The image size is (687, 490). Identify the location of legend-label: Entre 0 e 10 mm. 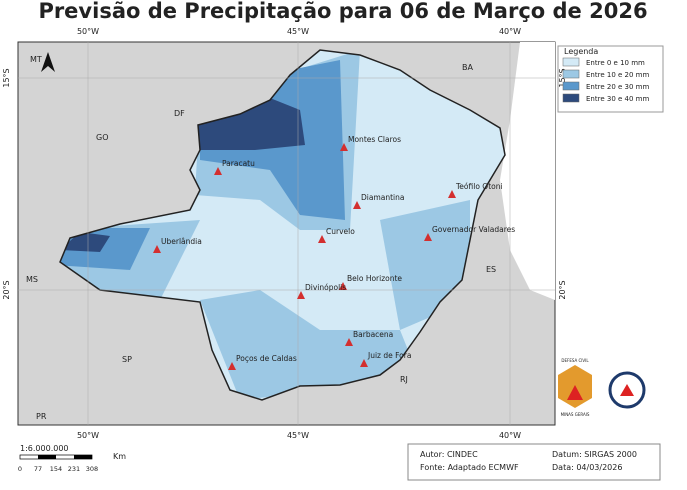
(615, 63).